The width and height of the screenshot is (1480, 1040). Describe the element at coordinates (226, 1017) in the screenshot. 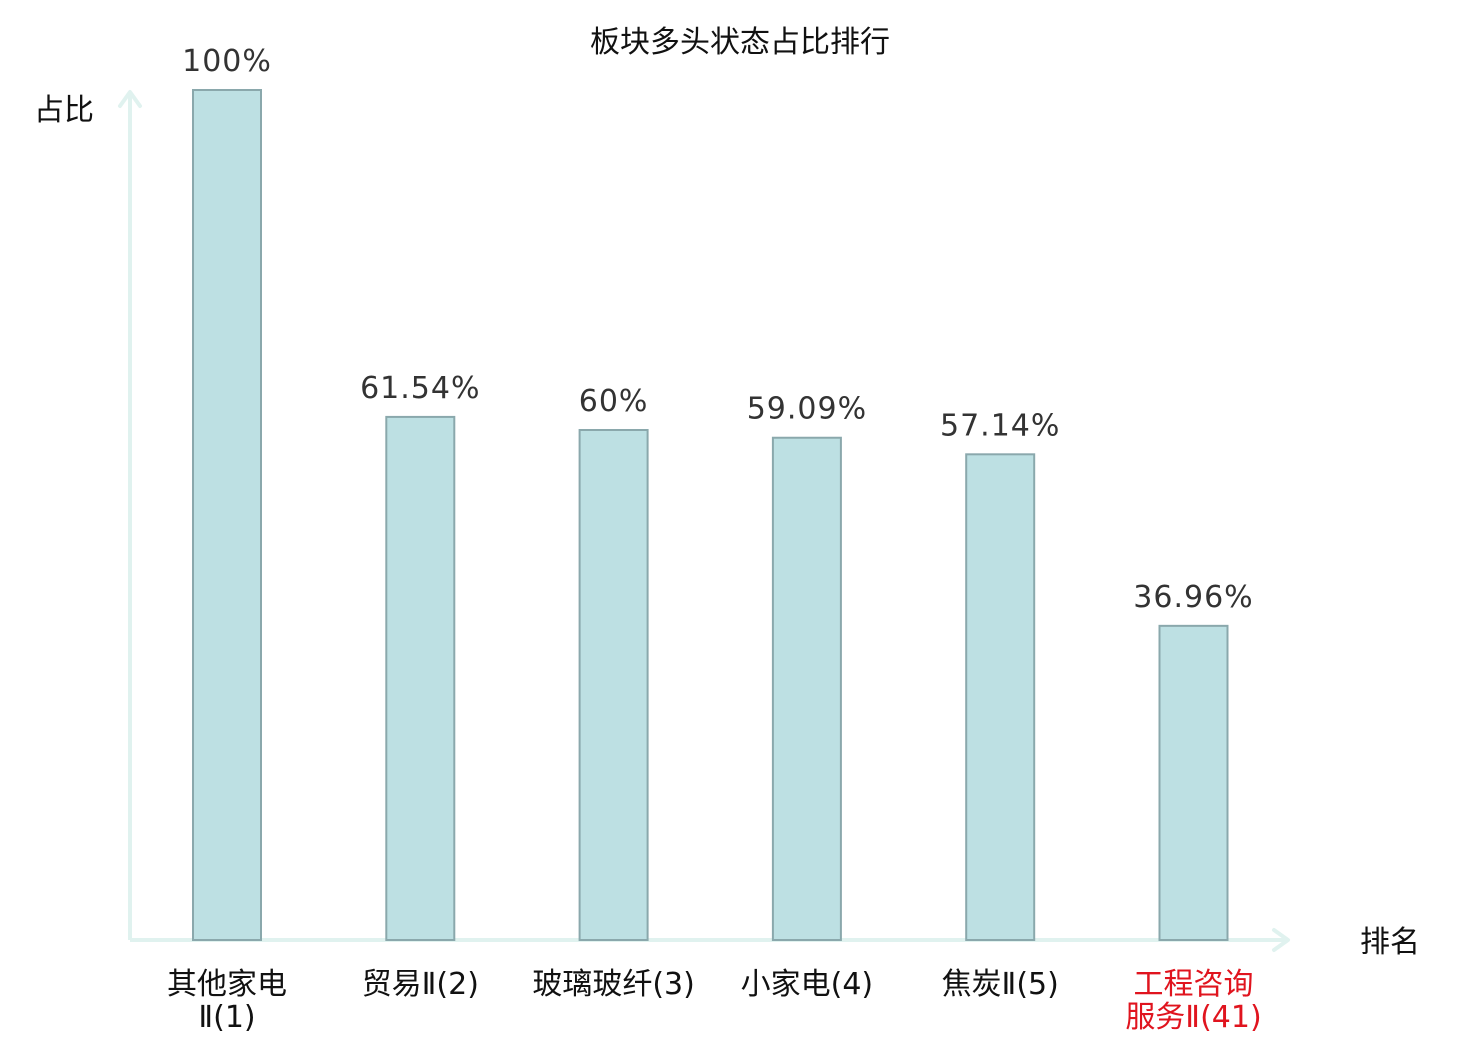

I see `category-label: Ⅱ(1)` at that location.